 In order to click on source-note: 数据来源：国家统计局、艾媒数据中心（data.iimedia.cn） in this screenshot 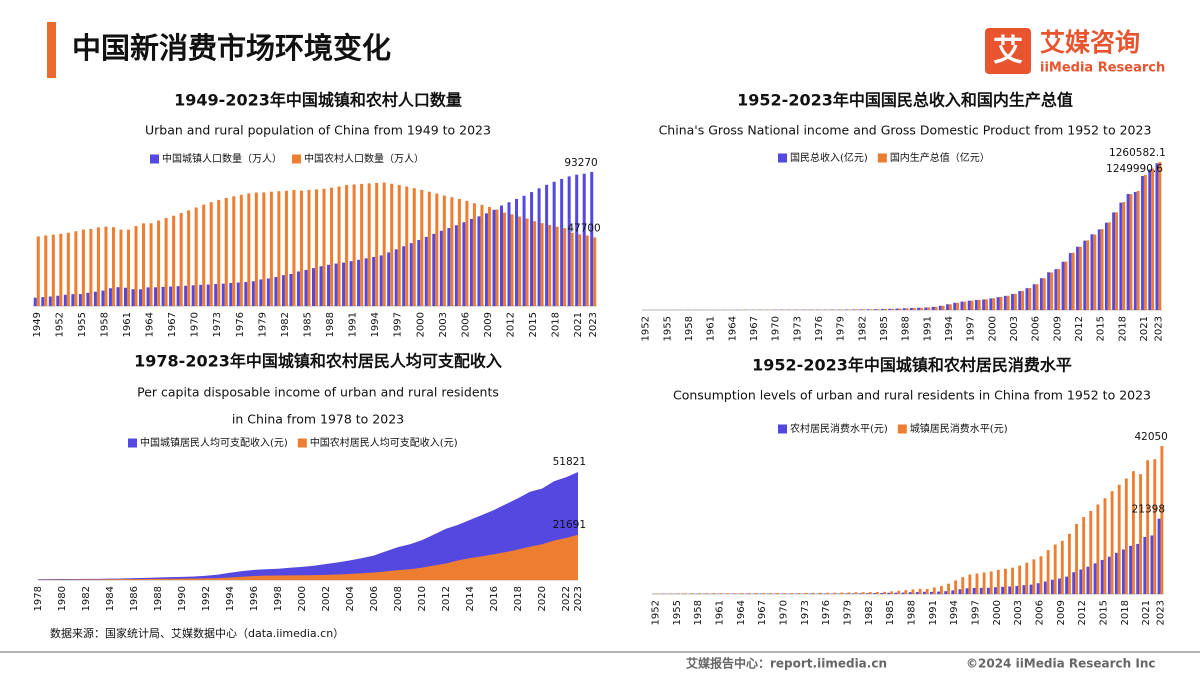, I will do `click(197, 633)`.